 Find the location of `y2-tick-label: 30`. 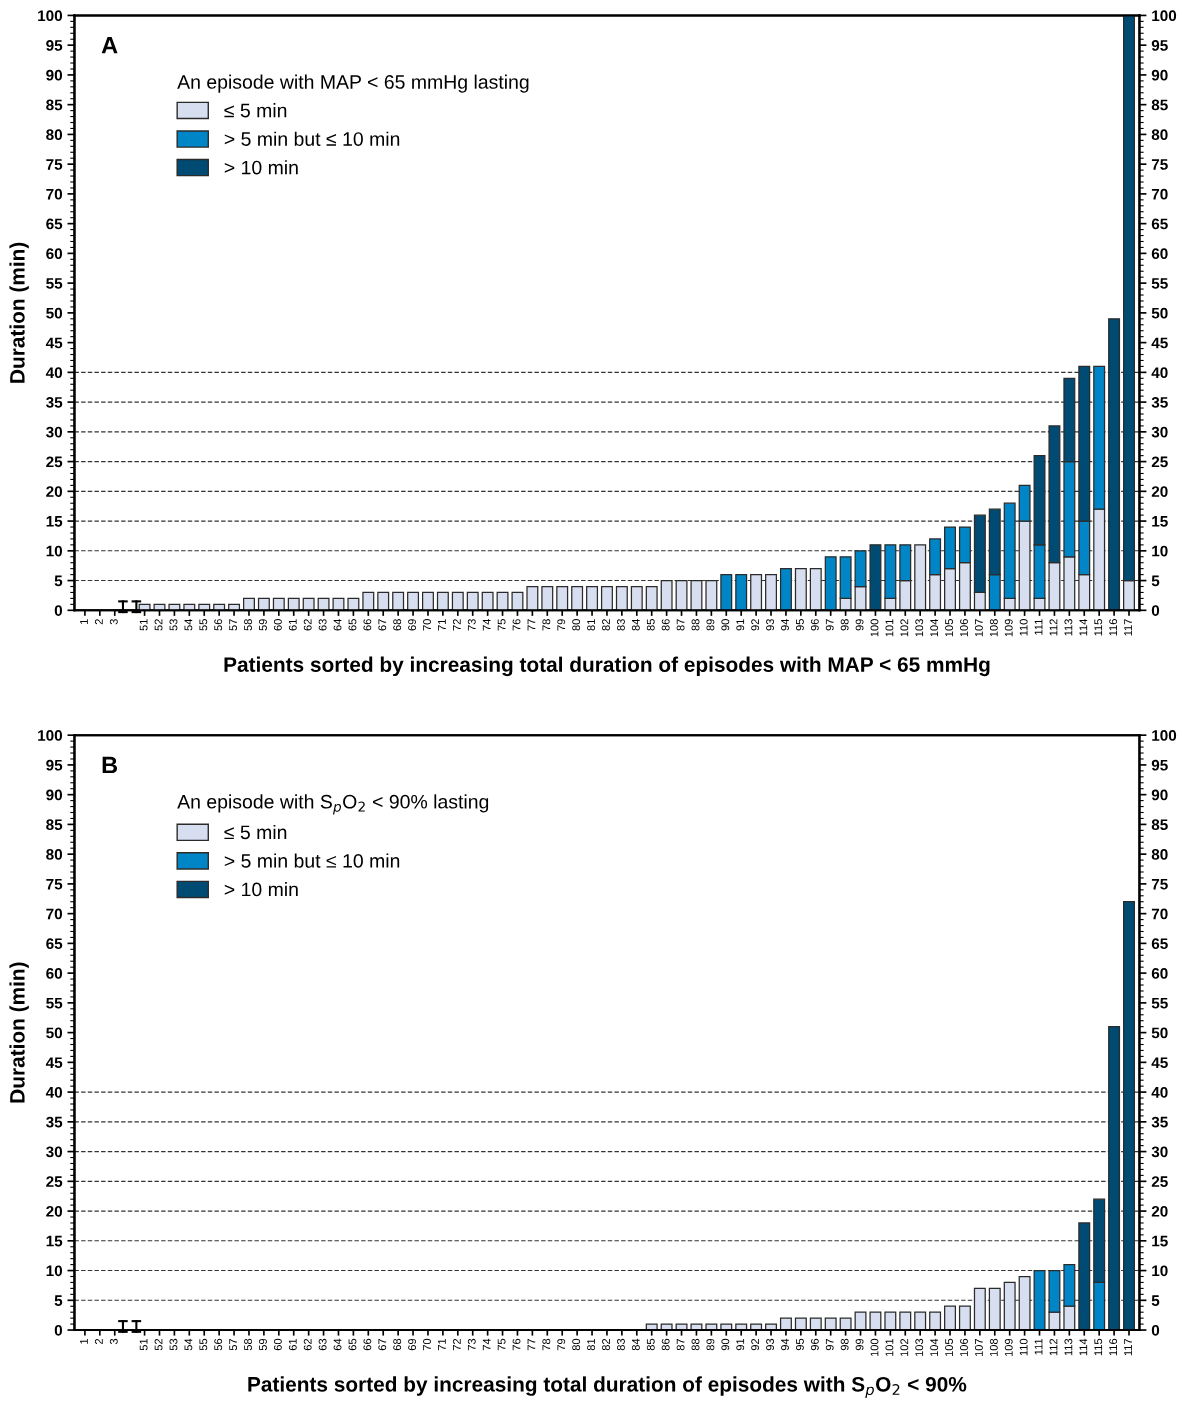

y2-tick-label: 30 is located at coordinates (1159, 1152).